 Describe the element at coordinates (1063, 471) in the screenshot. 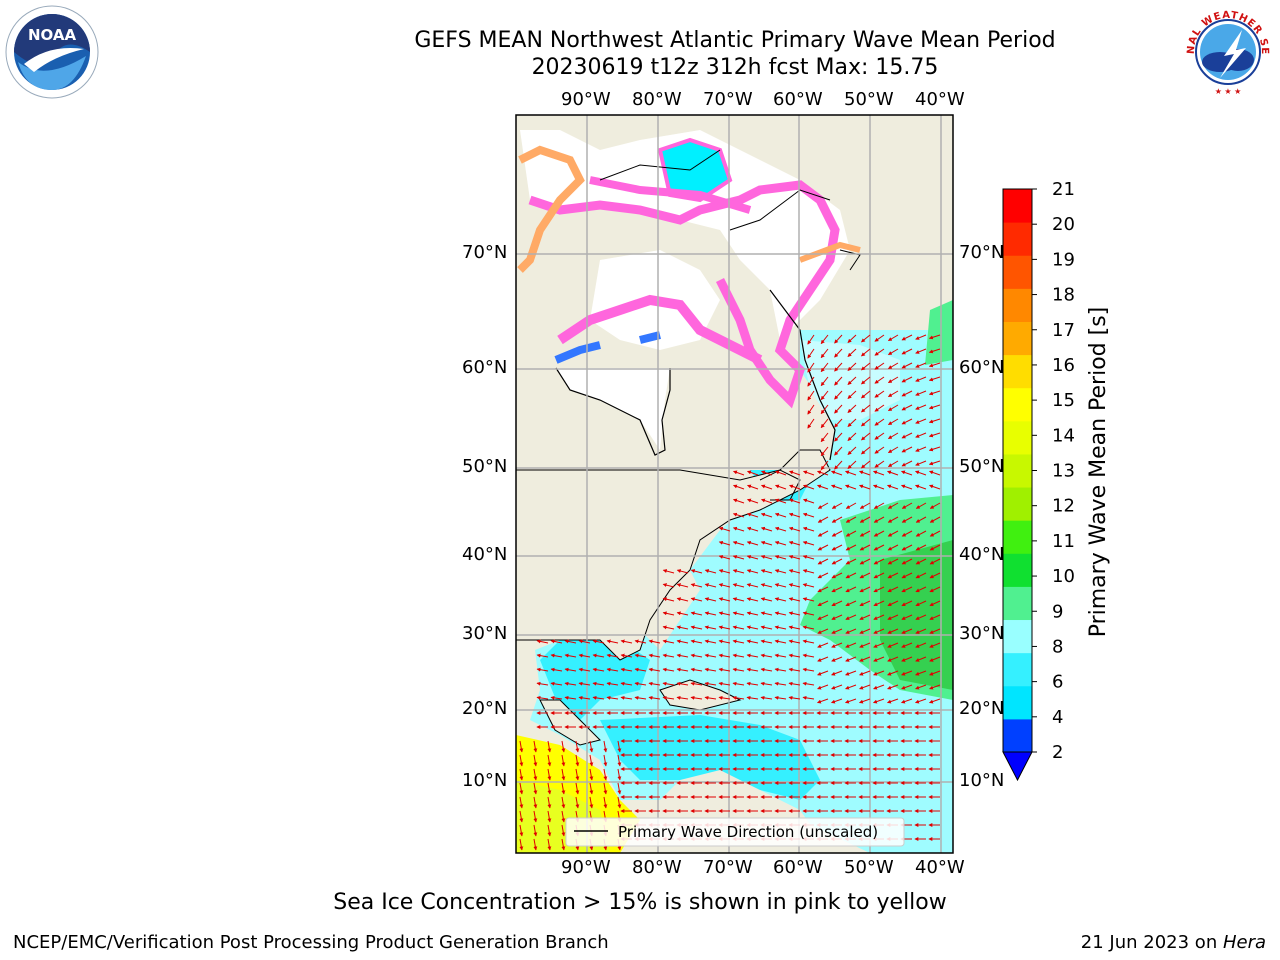

I see `colorbar-tick-label: 13` at that location.